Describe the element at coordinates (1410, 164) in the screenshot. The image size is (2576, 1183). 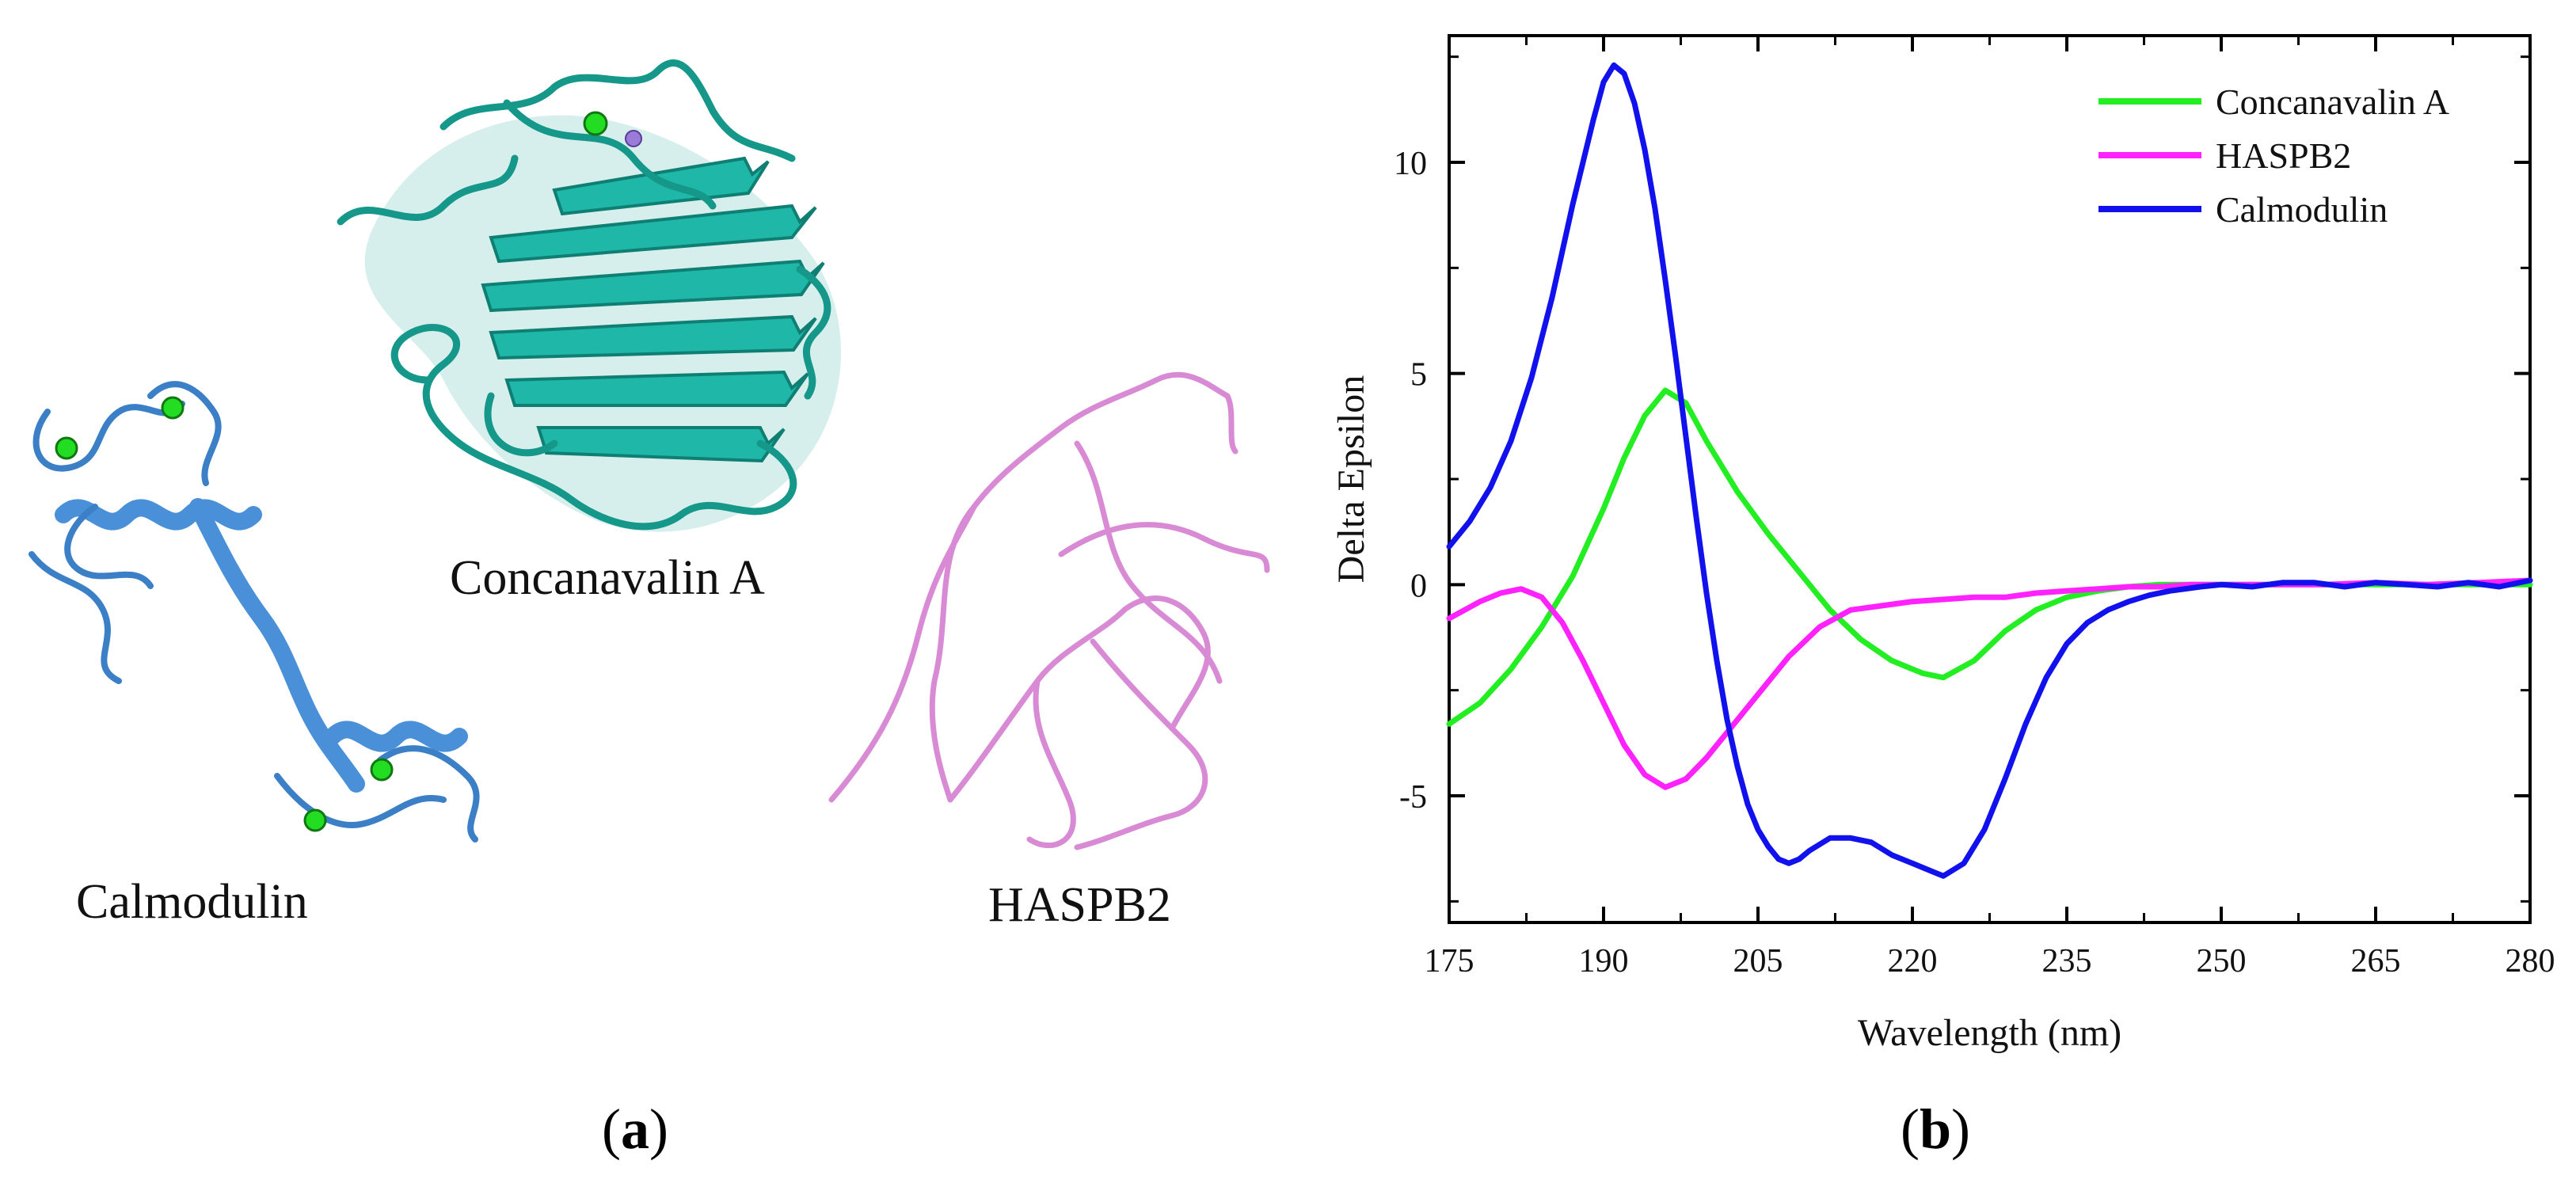
I see `y-tick-label: 10` at that location.